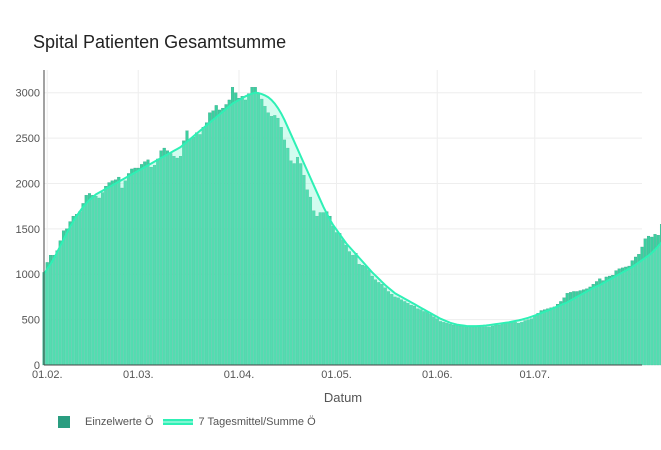  Describe the element at coordinates (47, 375) in the screenshot. I see `x-tick-label: 01.02.` at that location.